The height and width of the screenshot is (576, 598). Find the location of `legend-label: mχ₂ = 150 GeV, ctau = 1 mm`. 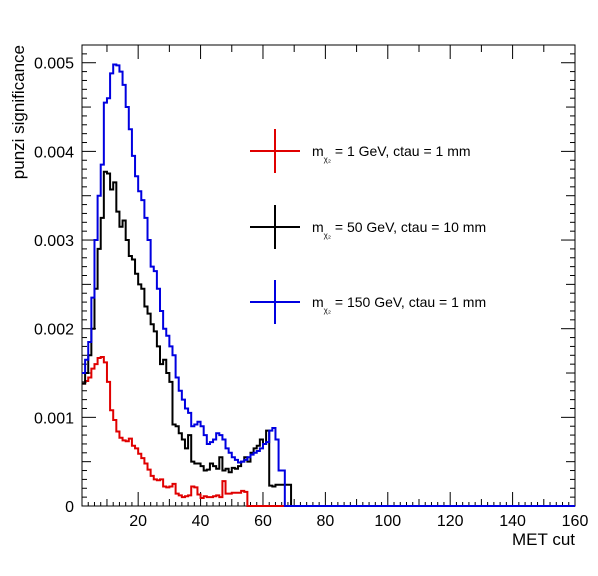

legend-label: mχ₂ = 150 GeV, ctau = 1 mm is located at coordinates (399, 304).